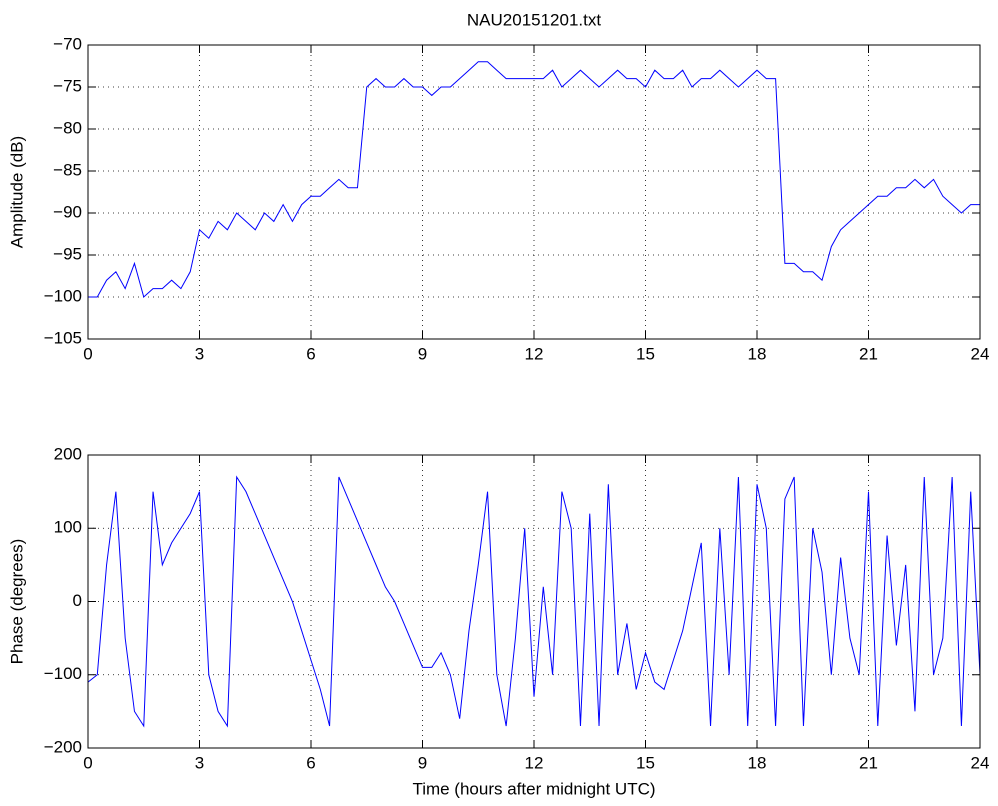 The width and height of the screenshot is (998, 806). Describe the element at coordinates (63, 337) in the screenshot. I see `y-tick-label: −105` at that location.